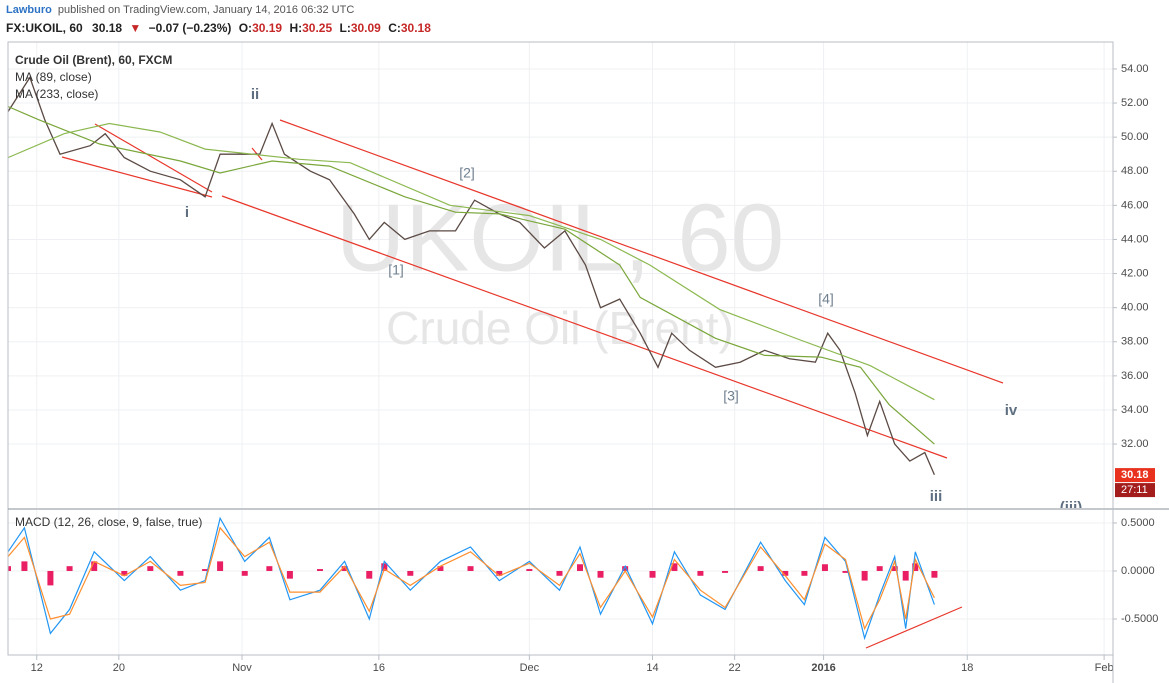 This screenshot has width=1169, height=683. What do you see at coordinates (379, 668) in the screenshot?
I see `x-tick-label: 16` at bounding box center [379, 668].